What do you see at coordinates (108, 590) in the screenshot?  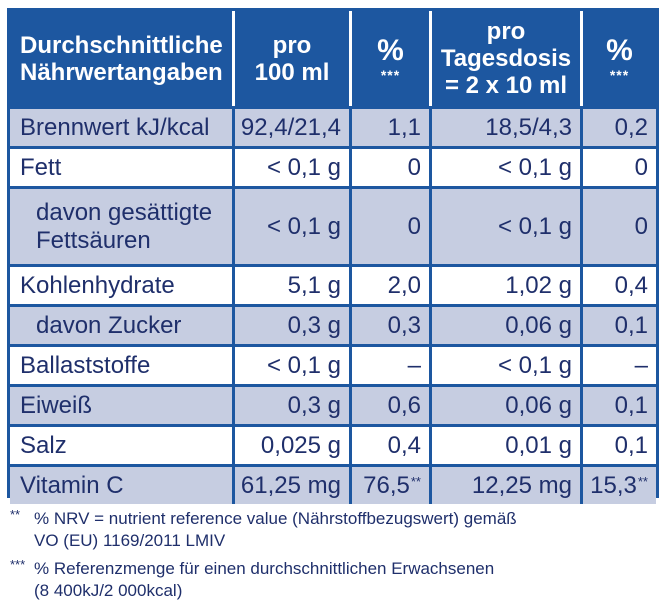 I see `footnote-line2: (8 400kJ/2 000kcal)` at bounding box center [108, 590].